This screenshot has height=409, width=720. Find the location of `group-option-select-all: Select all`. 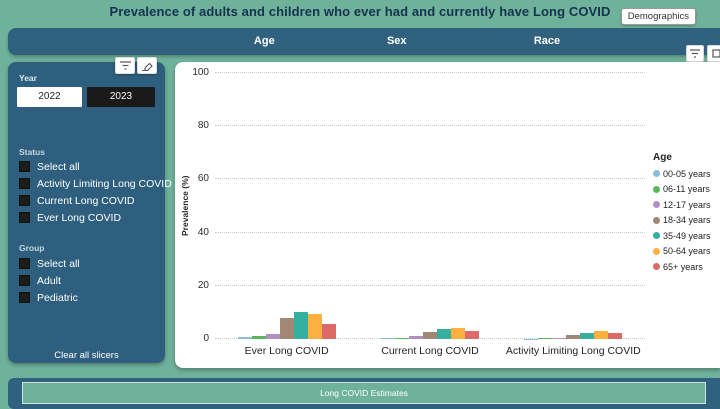

group-option-select-all: Select all is located at coordinates (90, 263).